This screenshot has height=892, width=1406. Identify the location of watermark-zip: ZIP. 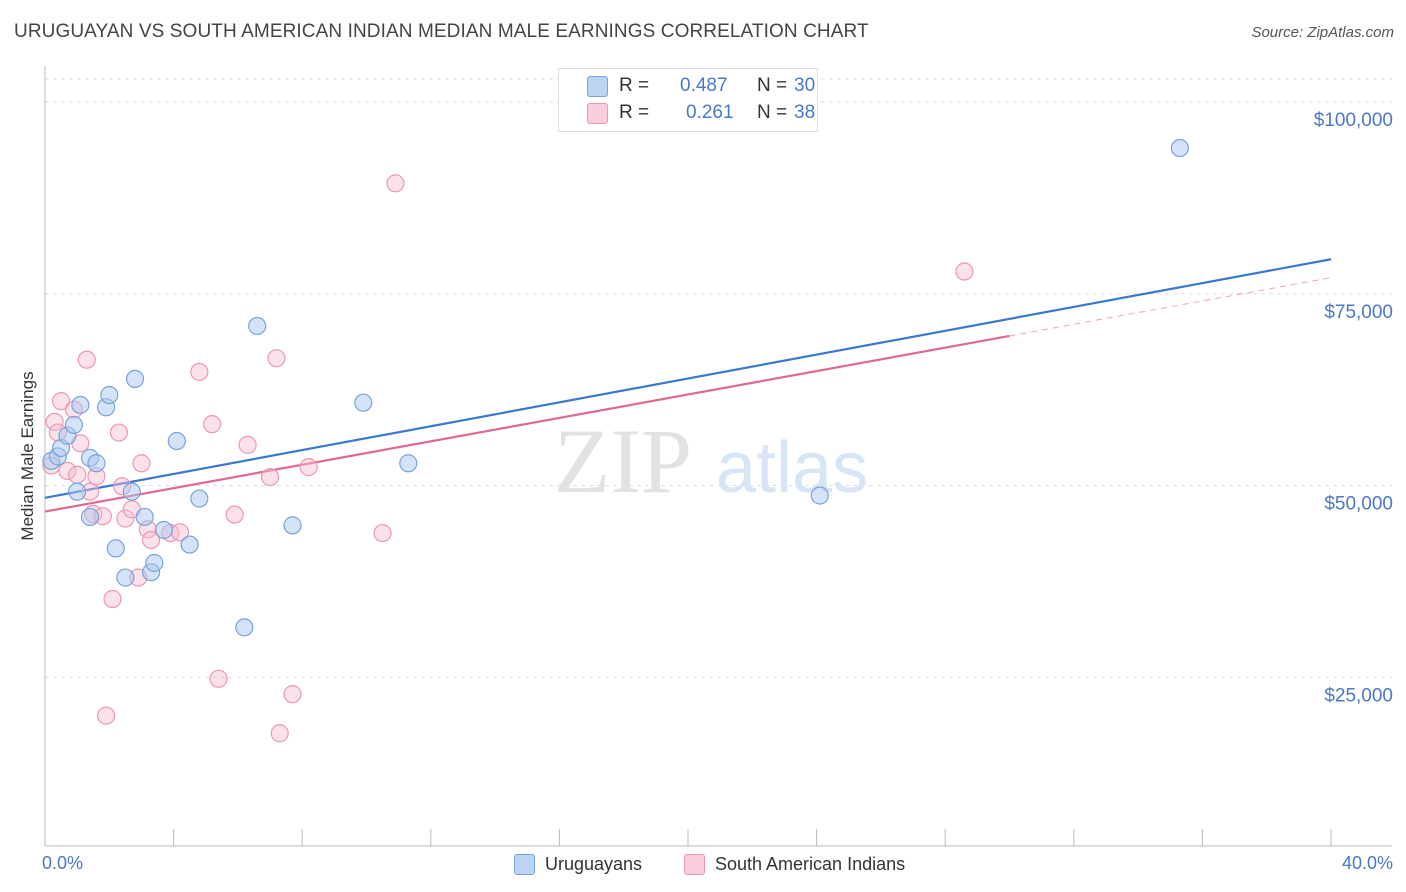
(623, 461).